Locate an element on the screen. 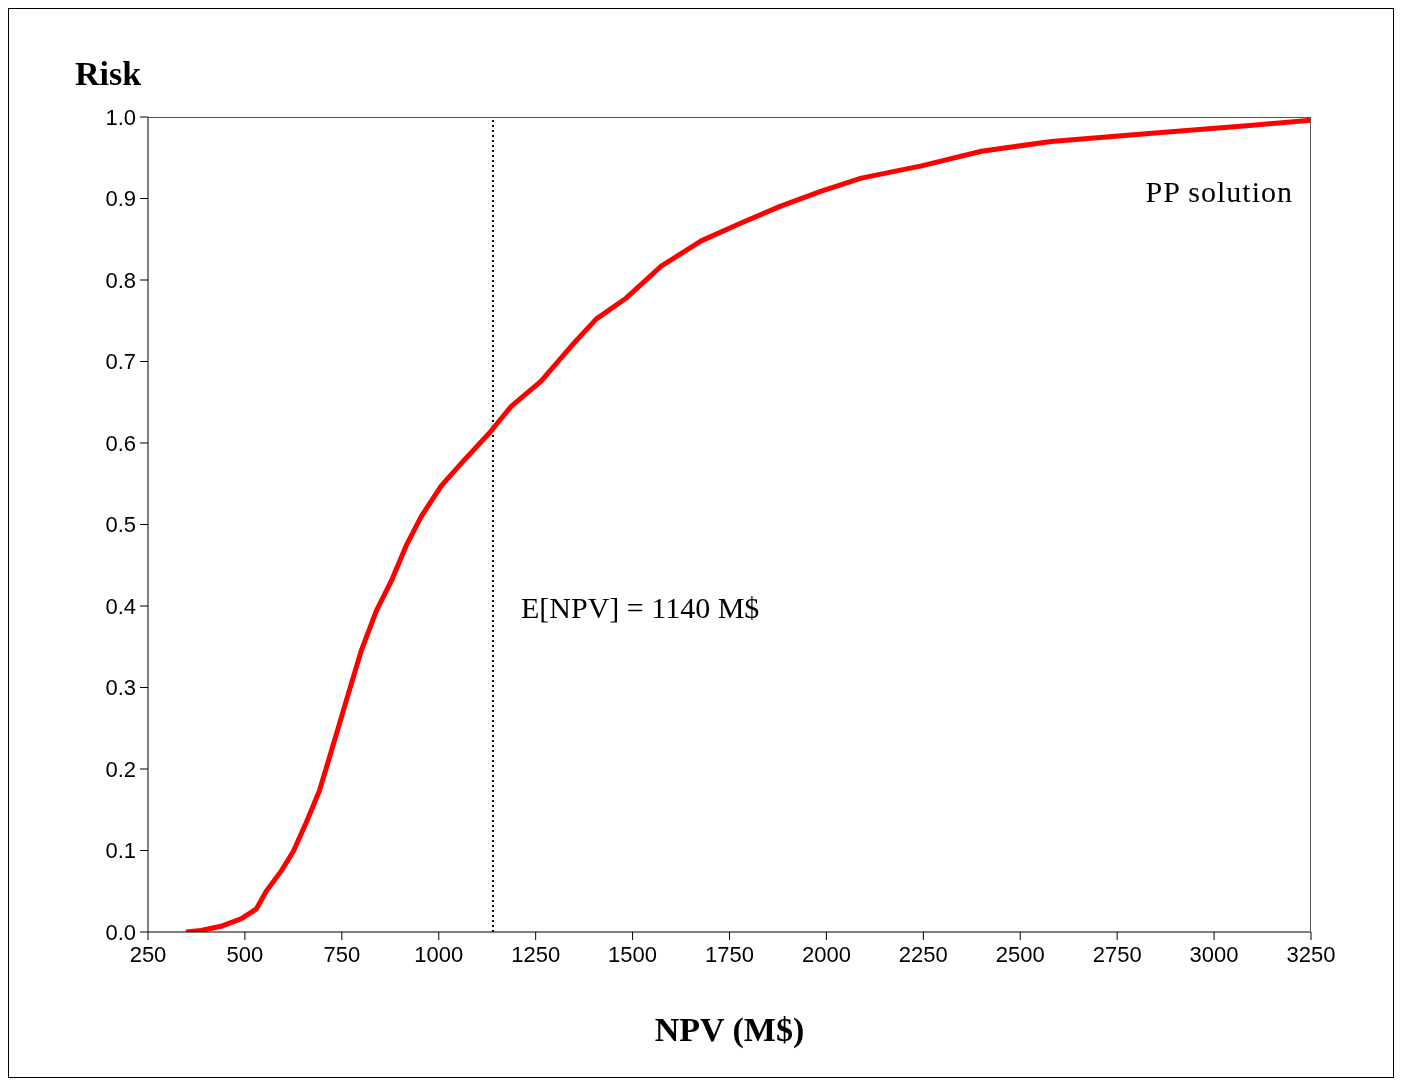 The height and width of the screenshot is (1086, 1402). y-tick-label: 0.8 is located at coordinates (120, 280).